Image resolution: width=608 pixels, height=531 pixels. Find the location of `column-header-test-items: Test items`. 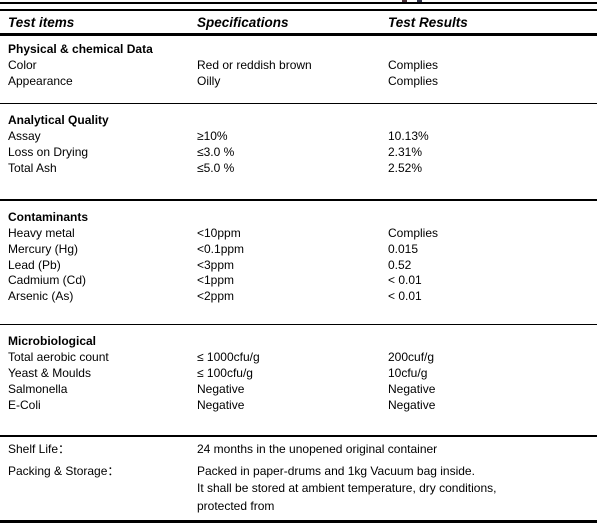

column-header-test-items: Test items is located at coordinates (41, 22).